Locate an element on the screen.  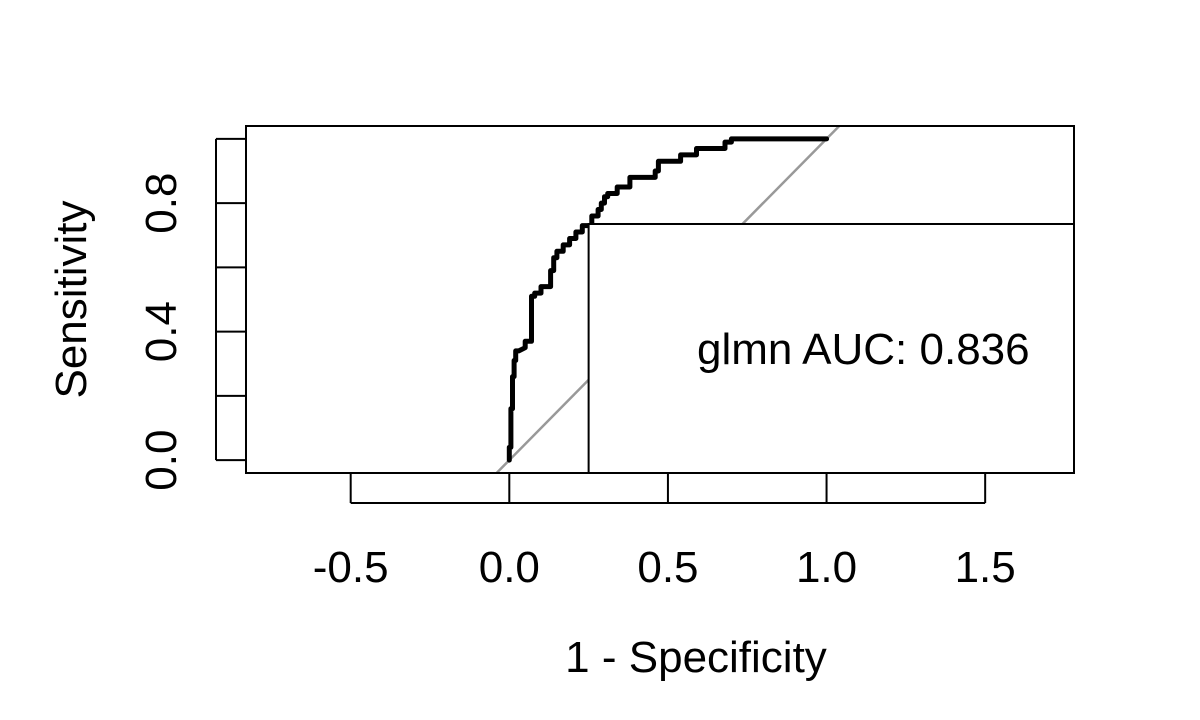
legend-box is located at coordinates (831, 348).